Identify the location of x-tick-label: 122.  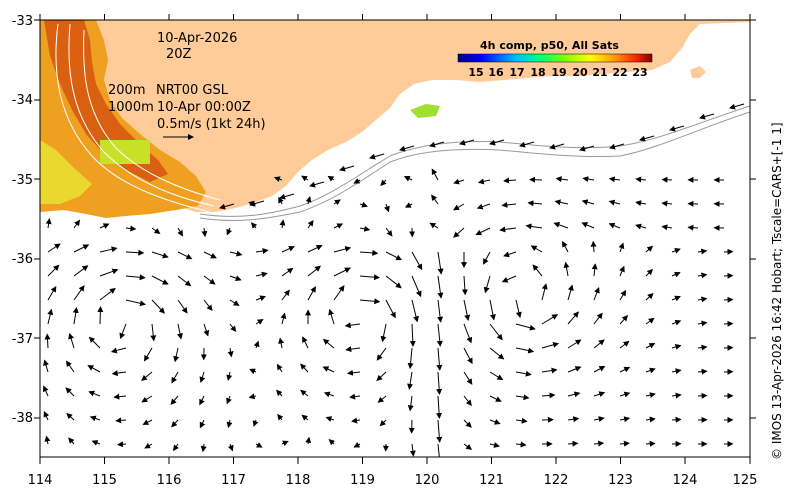
(556, 480).